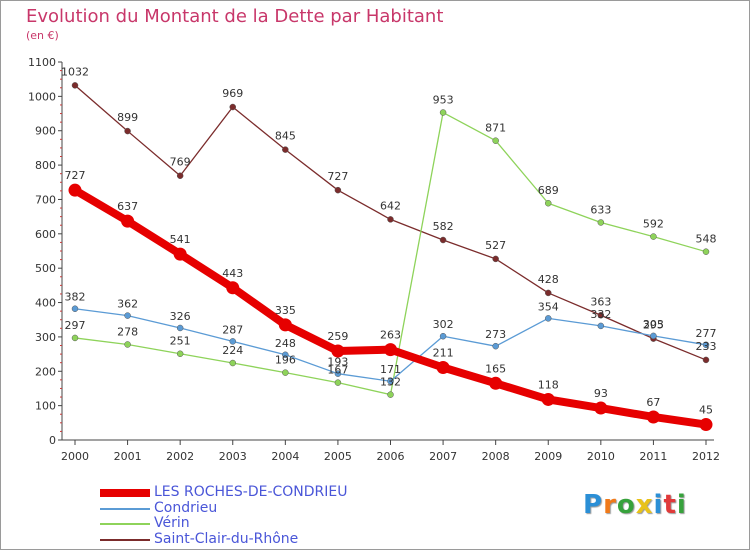 The width and height of the screenshot is (750, 550). What do you see at coordinates (128, 456) in the screenshot?
I see `x-tick-label: 2001` at bounding box center [128, 456].